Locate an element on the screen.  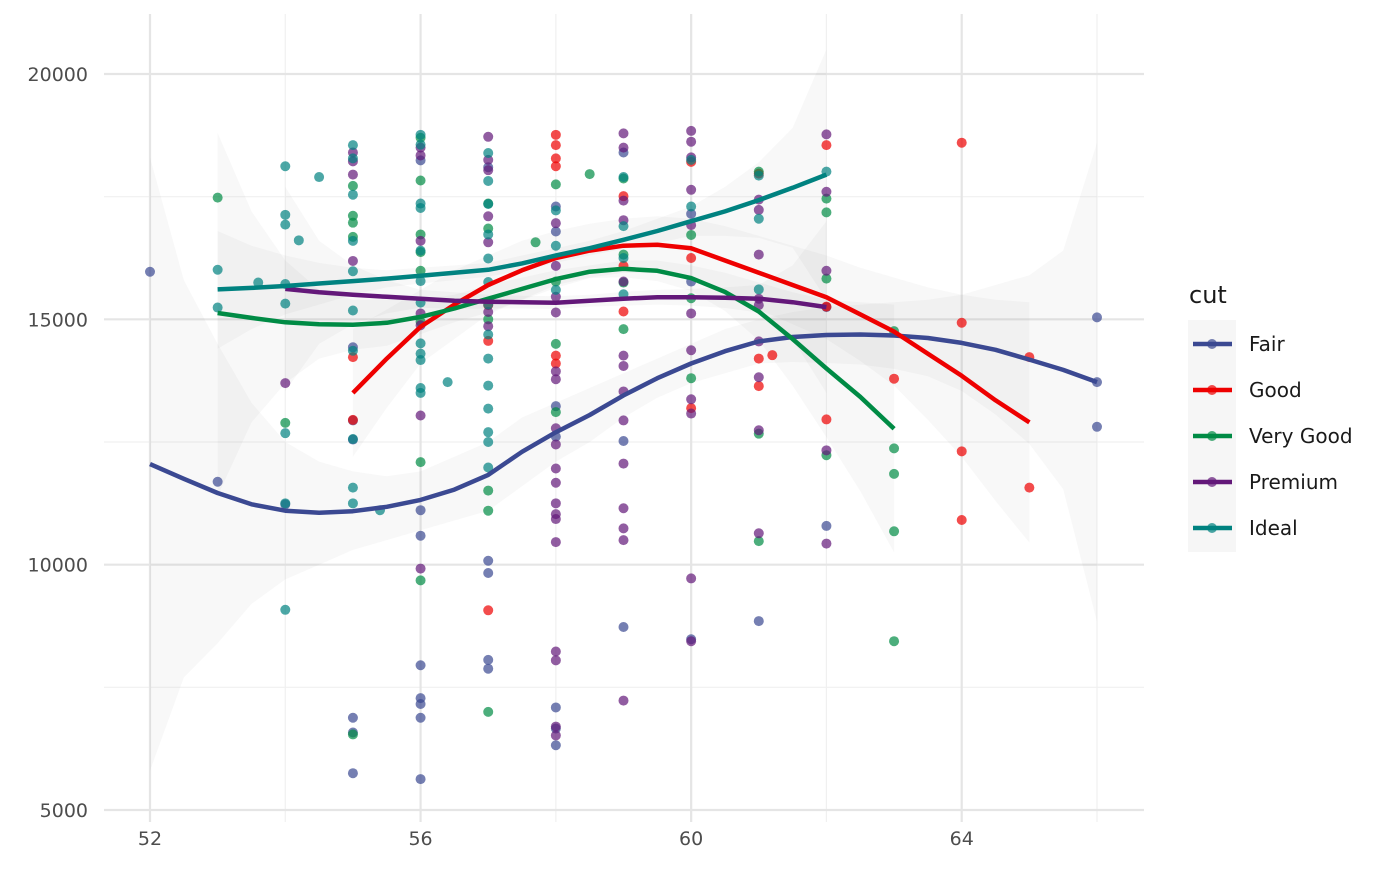
legend-label-fair: Fair is located at coordinates (1267, 344).